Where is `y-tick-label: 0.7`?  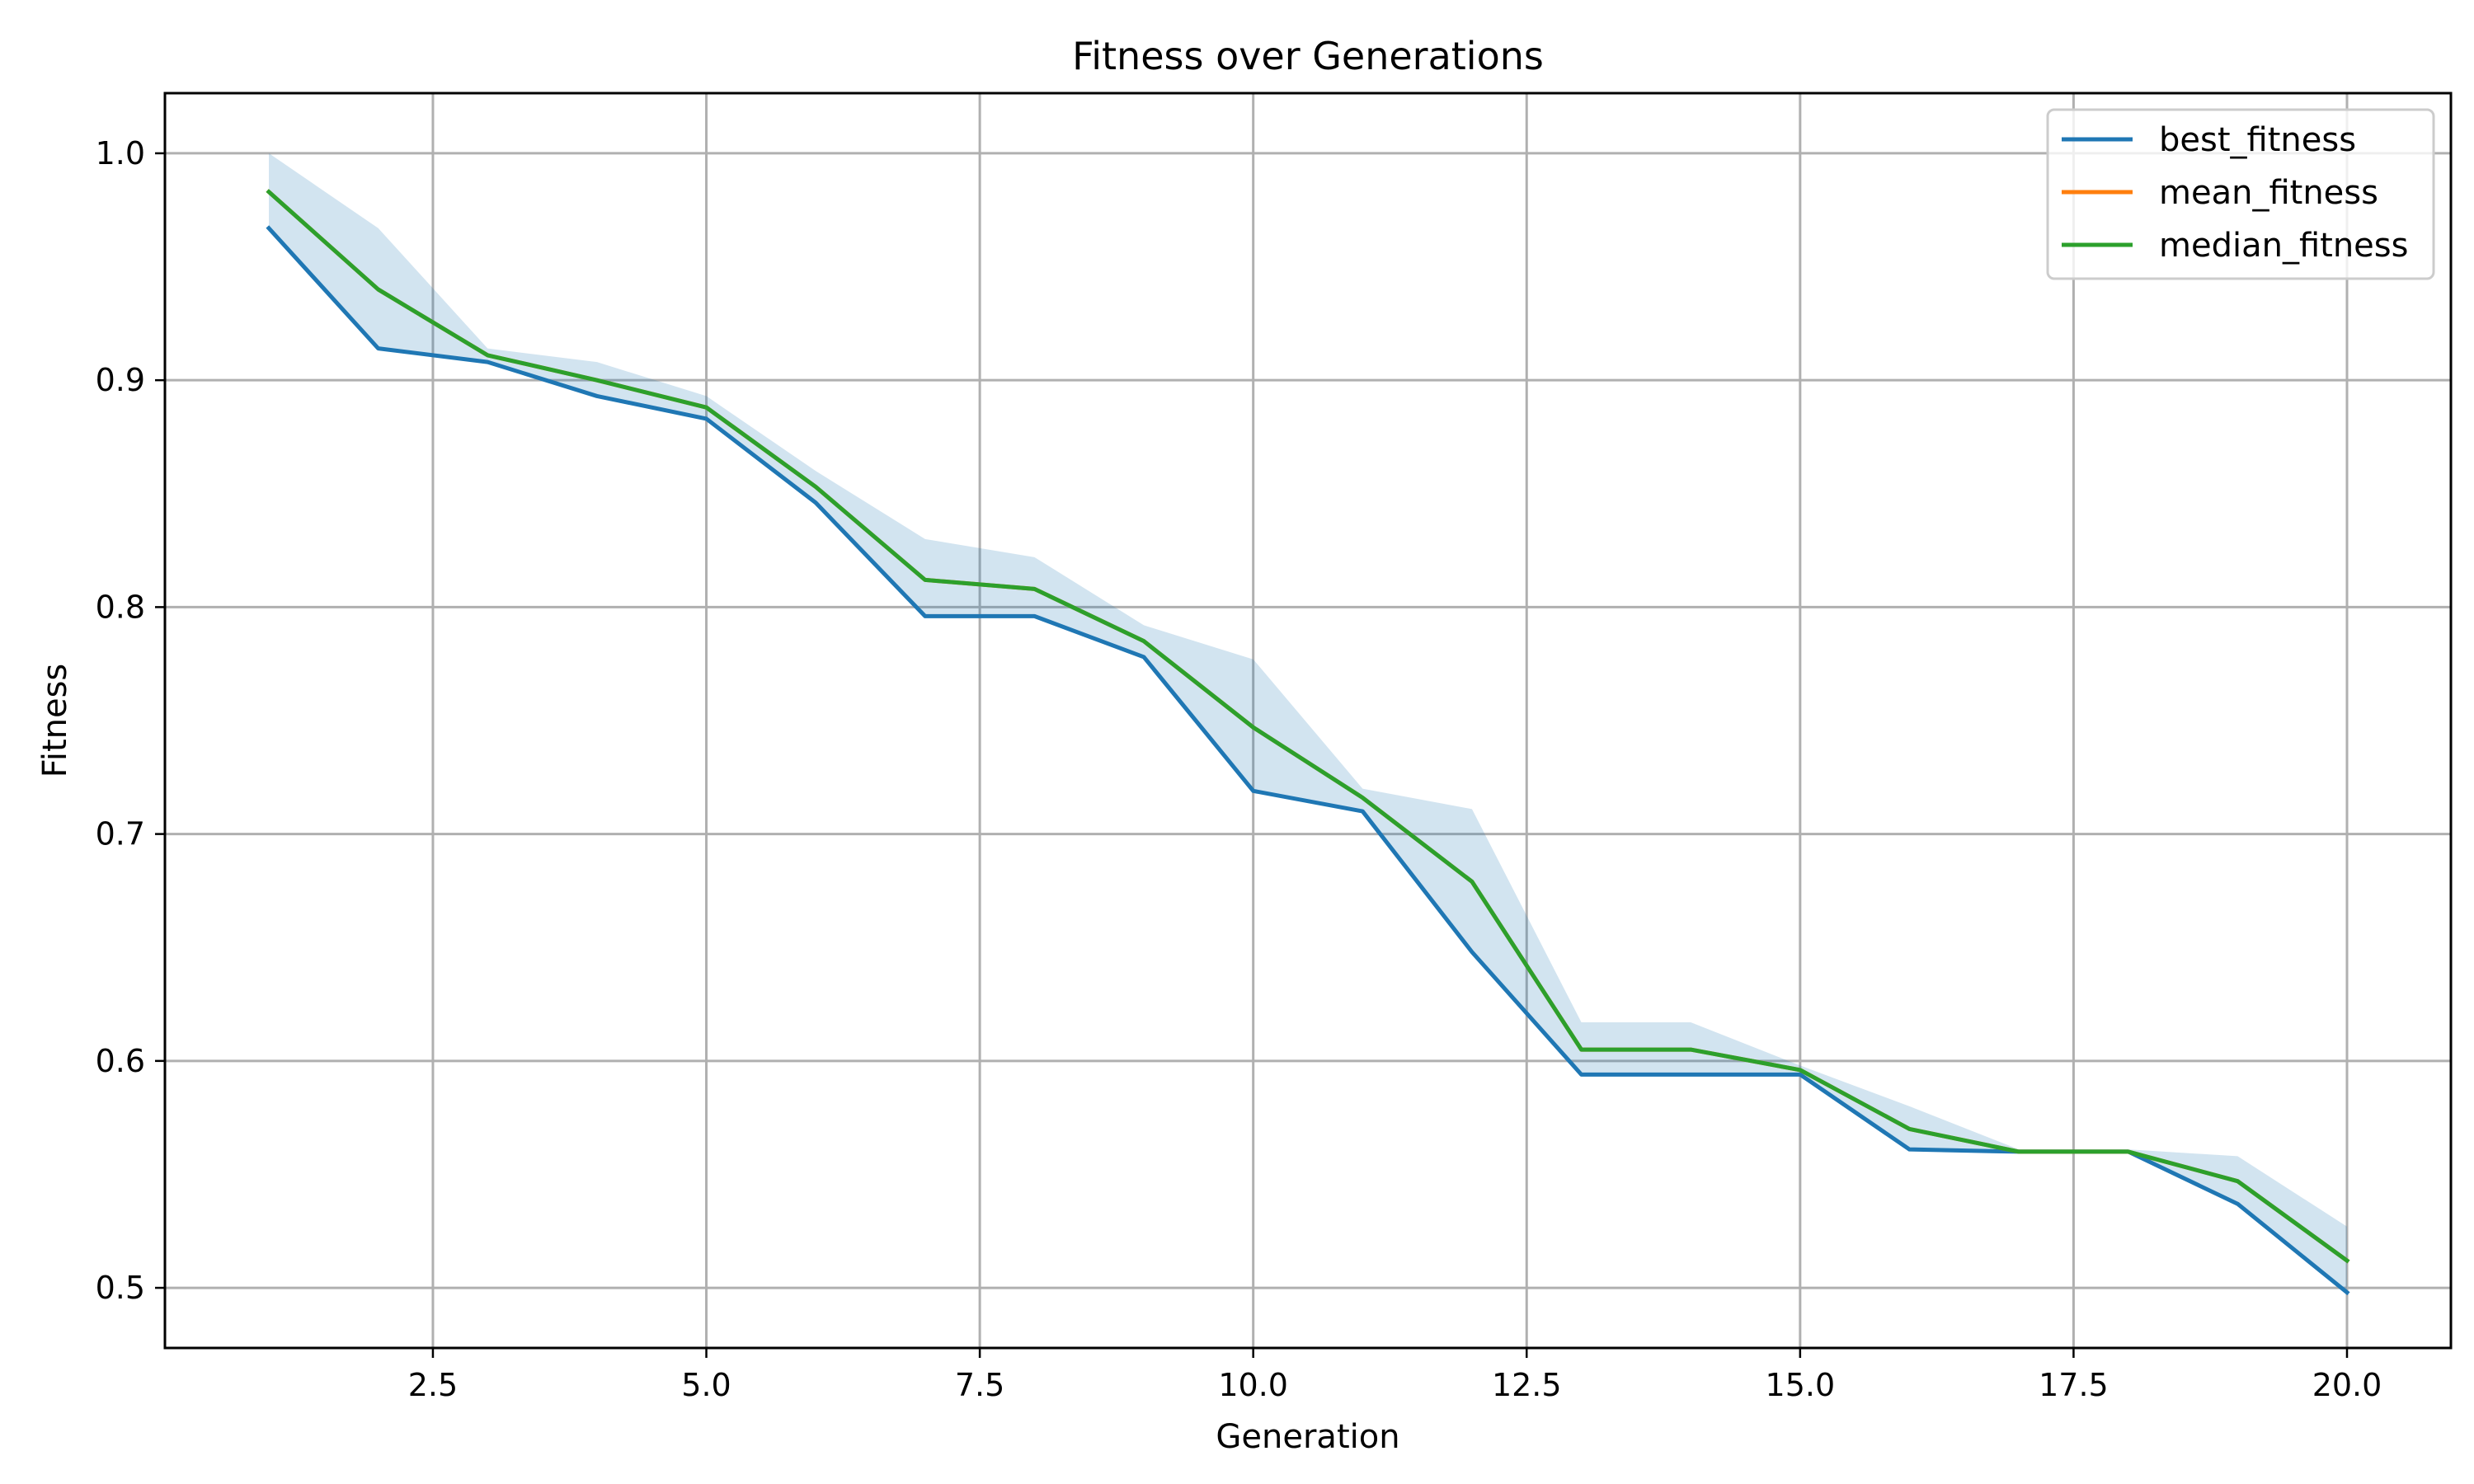 y-tick-label: 0.7 is located at coordinates (120, 834).